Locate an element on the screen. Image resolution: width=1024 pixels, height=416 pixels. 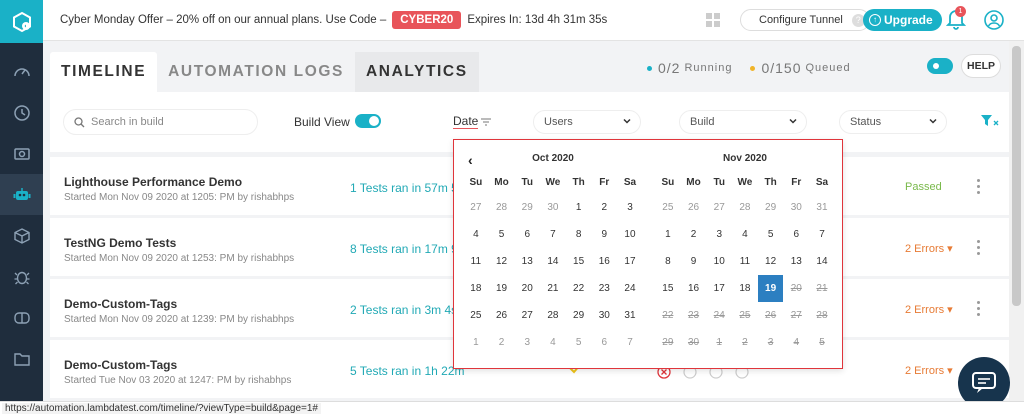
calendar-day: 20 is located at coordinates (527, 288).